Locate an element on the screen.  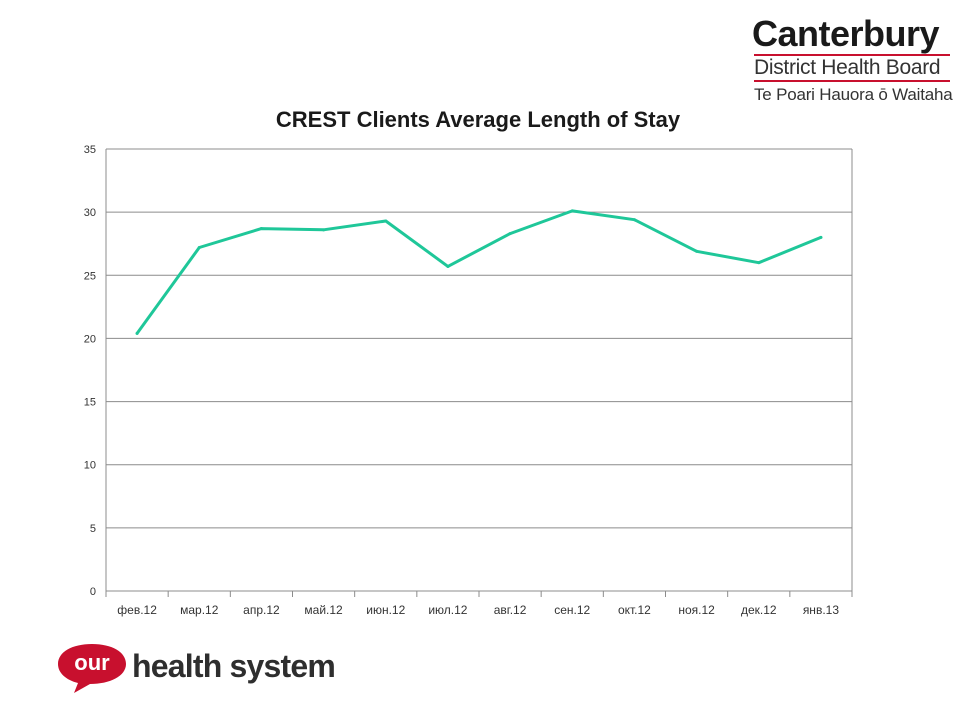
speech-bubble-icon: our is located at coordinates (92, 668).